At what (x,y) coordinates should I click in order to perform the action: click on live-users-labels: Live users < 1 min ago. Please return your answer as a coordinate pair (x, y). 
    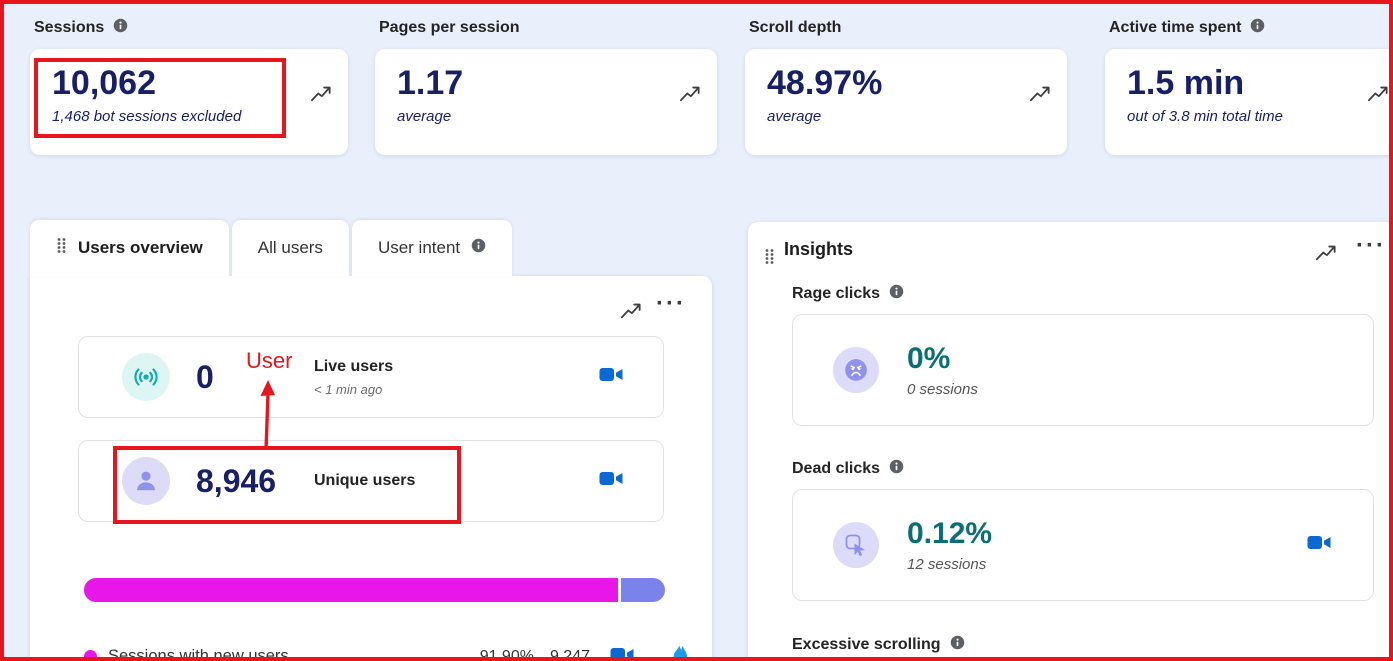
    Looking at the image, I should click on (353, 377).